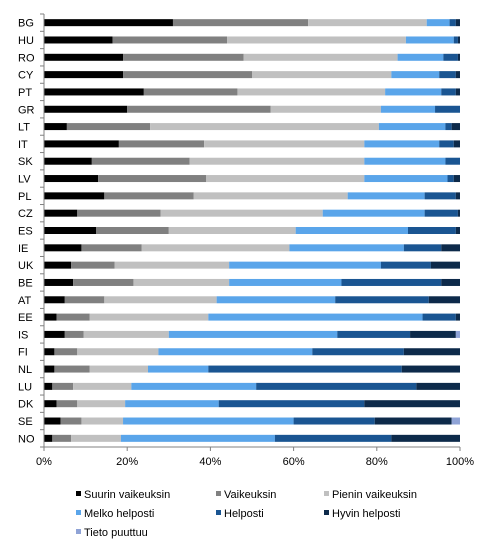 This screenshot has width=493, height=554. I want to click on category-label: EE, so click(25, 318).